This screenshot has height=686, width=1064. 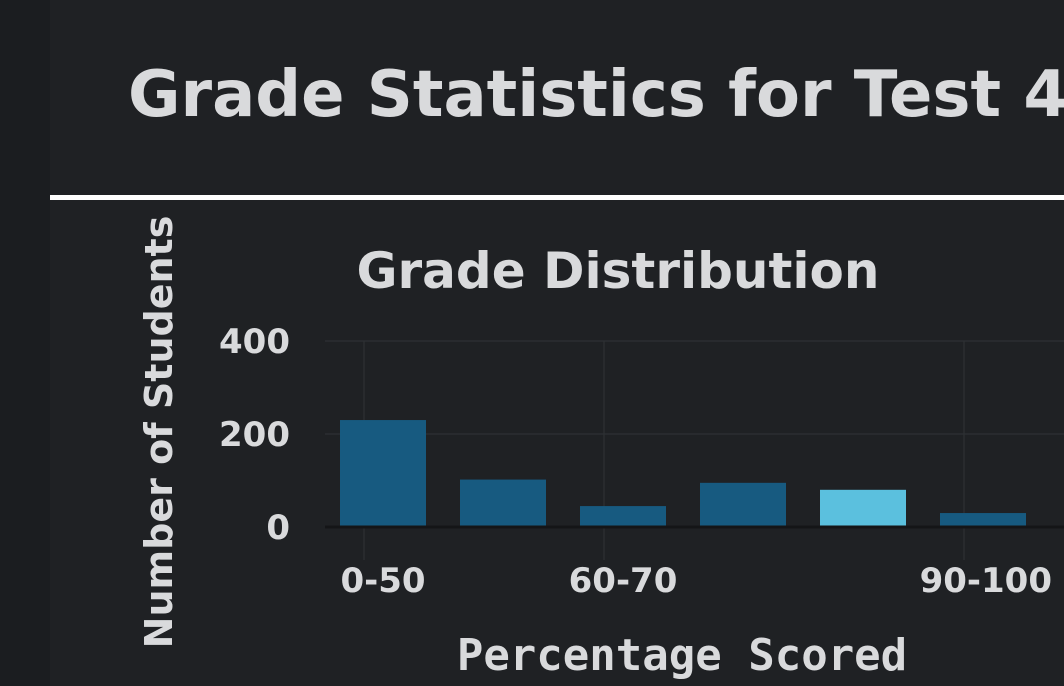 What do you see at coordinates (986, 581) in the screenshot?
I see `x-tick-label: 90-100` at bounding box center [986, 581].